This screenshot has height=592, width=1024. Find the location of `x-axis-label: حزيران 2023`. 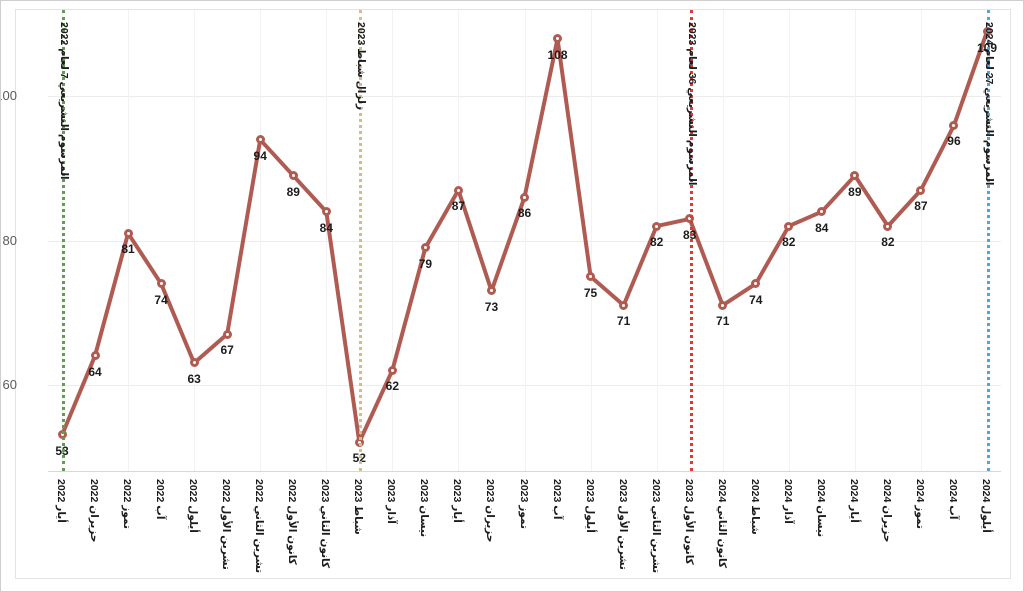

x-axis-label: حزيران 2023 is located at coordinates (490, 511).